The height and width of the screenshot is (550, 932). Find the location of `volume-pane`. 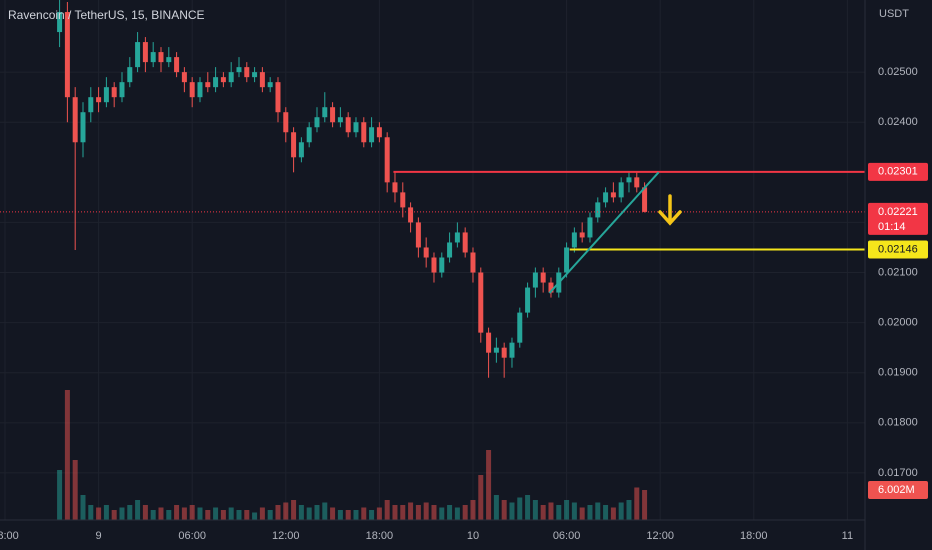

volume-pane is located at coordinates (352, 455).